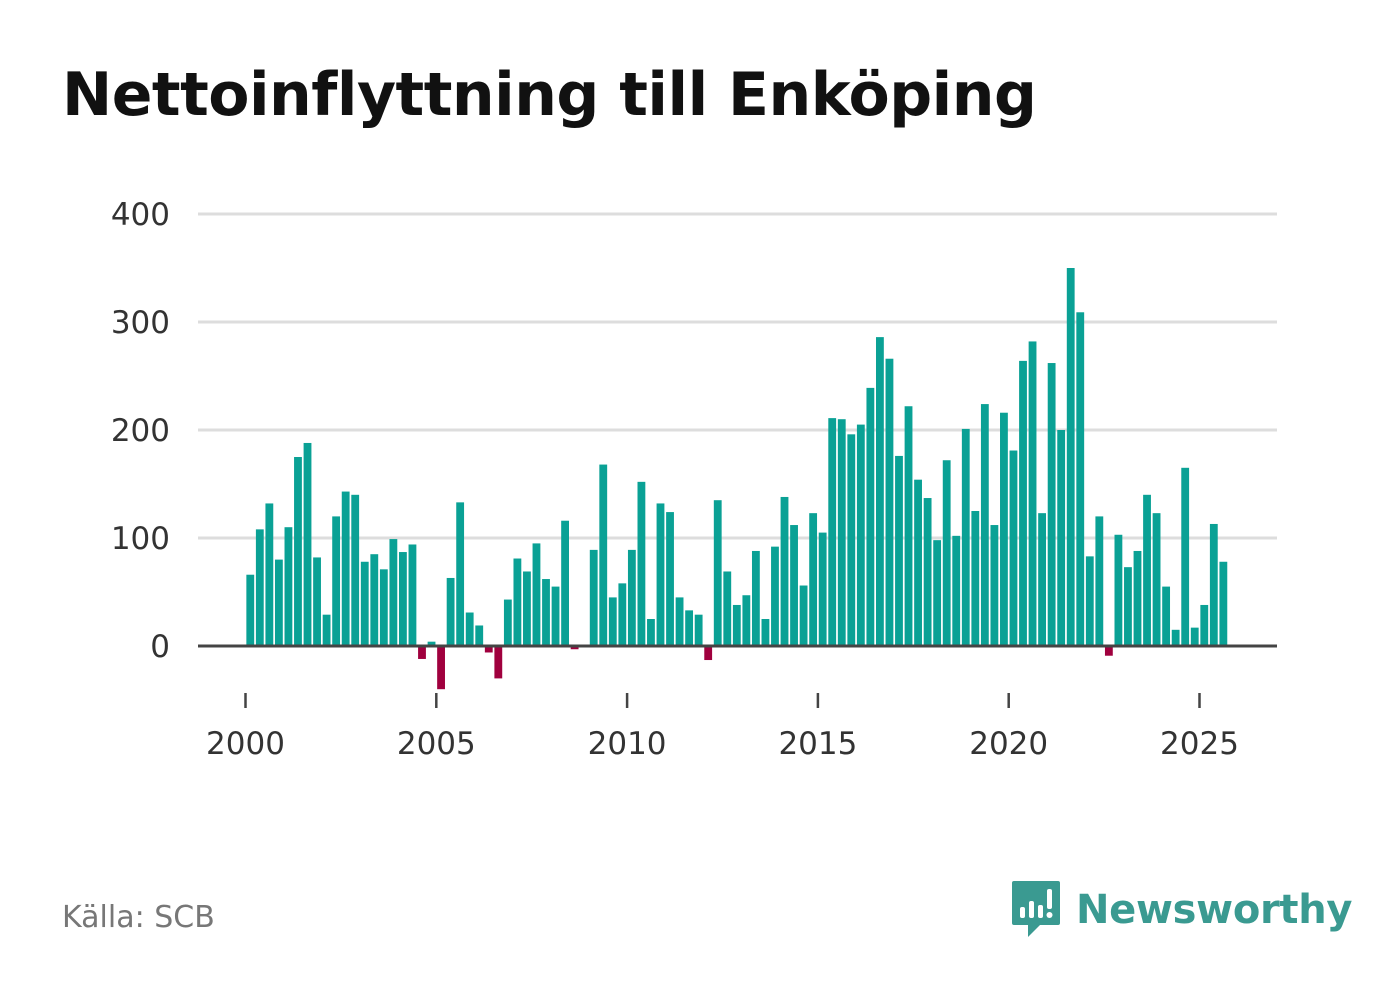  What do you see at coordinates (722, 727) in the screenshot?
I see `x-axis: 2000 2005 2010 2015 2020 2025` at bounding box center [722, 727].